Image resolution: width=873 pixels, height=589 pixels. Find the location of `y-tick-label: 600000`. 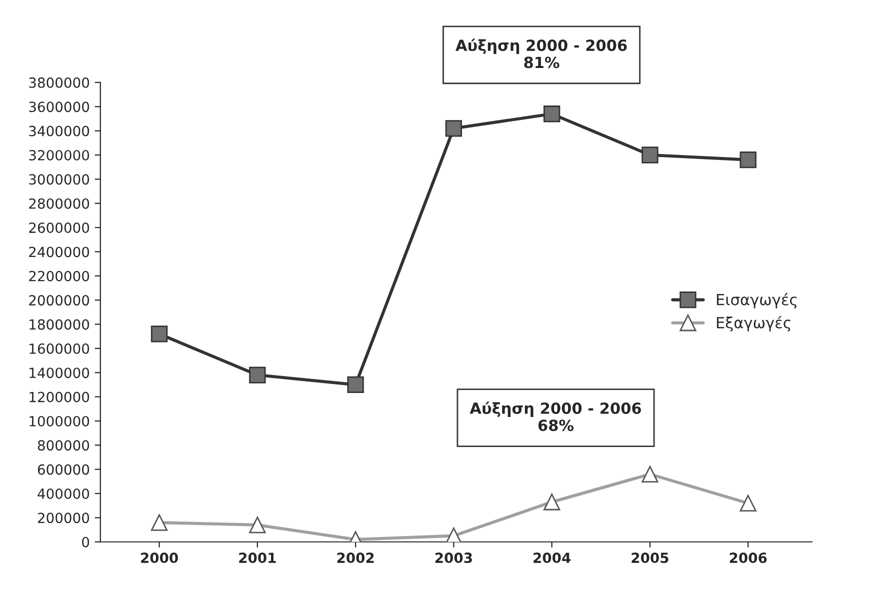

y-tick-label: 600000 is located at coordinates (64, 469).